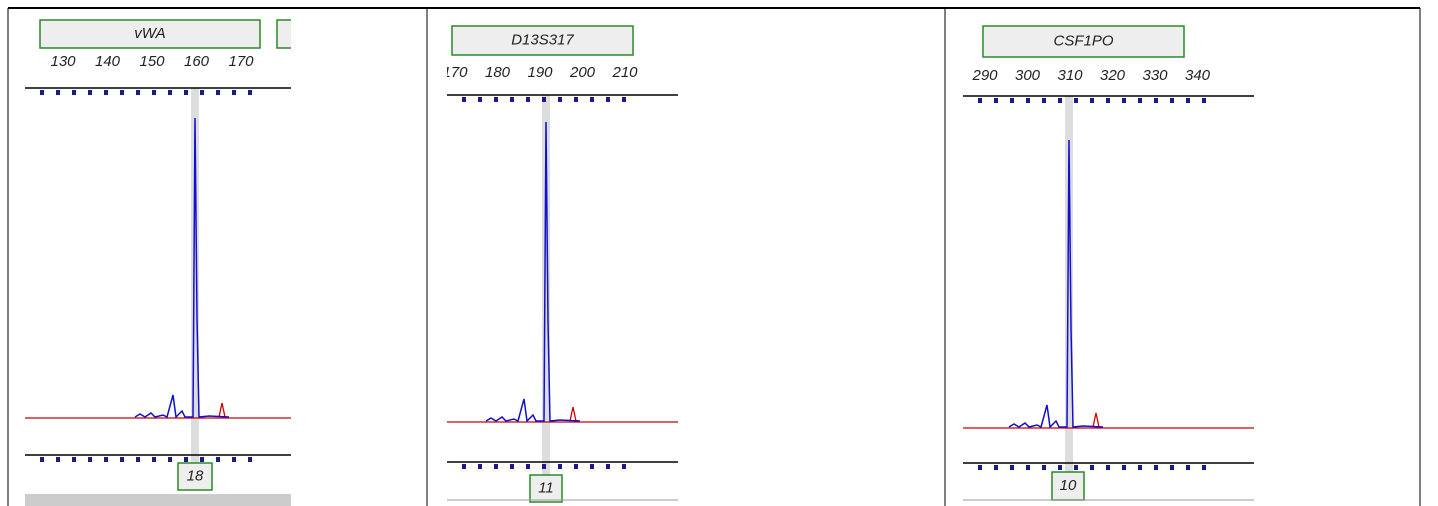 This screenshot has width=1438, height=506. What do you see at coordinates (1198, 75) in the screenshot?
I see `scale-label: 340` at bounding box center [1198, 75].